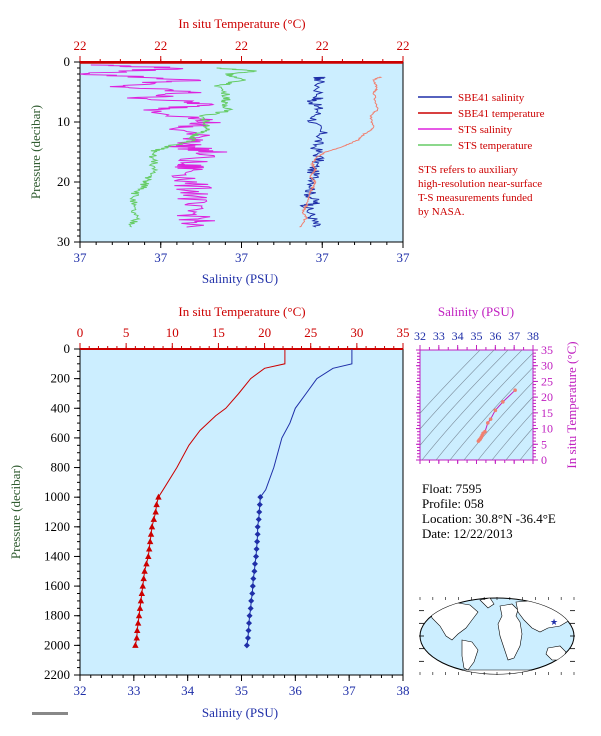 The width and height of the screenshot is (601, 736). What do you see at coordinates (126, 332) in the screenshot?
I see `temp-tick-label: 5` at bounding box center [126, 332].